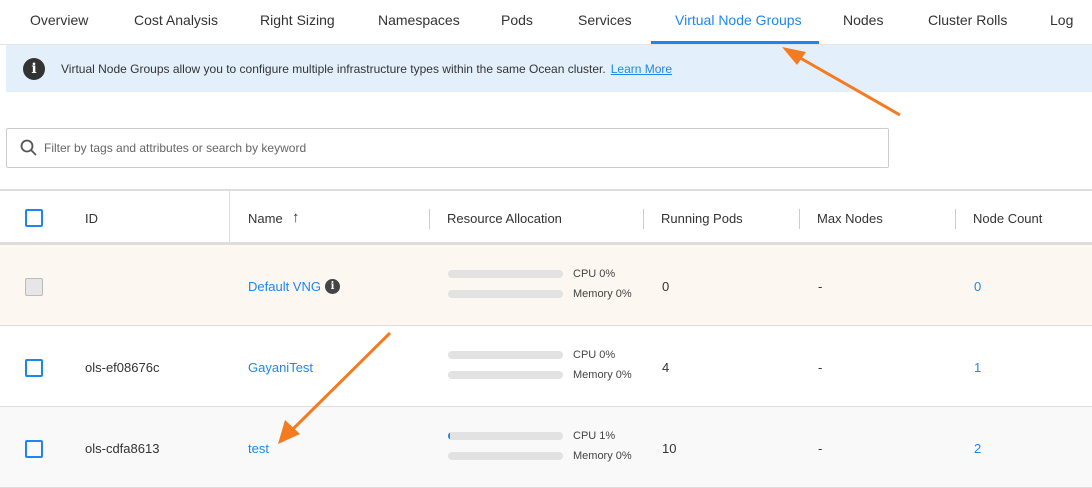 Image resolution: width=1092 pixels, height=488 pixels. I want to click on node-count-link: 2, so click(978, 448).